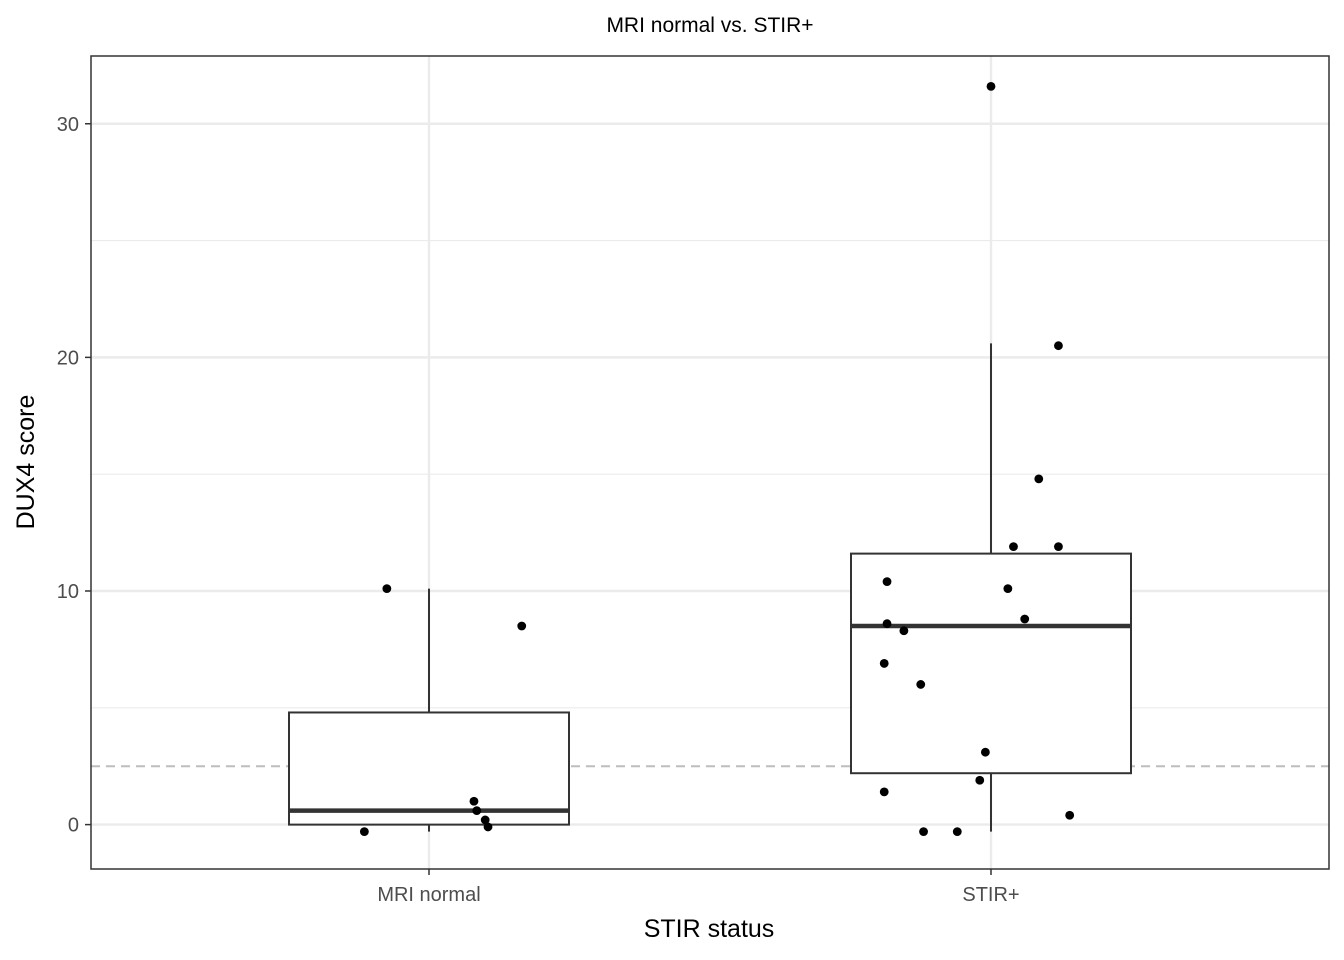 The image size is (1344, 960). I want to click on x-tick-label: STIR+, so click(990, 895).